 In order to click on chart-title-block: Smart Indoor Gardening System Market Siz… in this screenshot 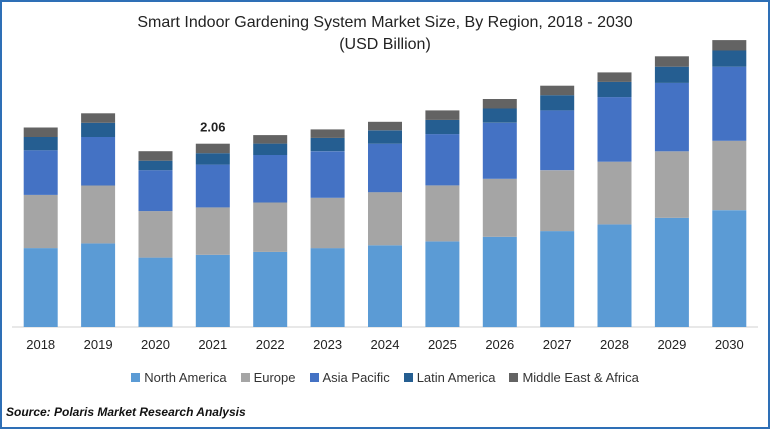, I will do `click(385, 34)`.